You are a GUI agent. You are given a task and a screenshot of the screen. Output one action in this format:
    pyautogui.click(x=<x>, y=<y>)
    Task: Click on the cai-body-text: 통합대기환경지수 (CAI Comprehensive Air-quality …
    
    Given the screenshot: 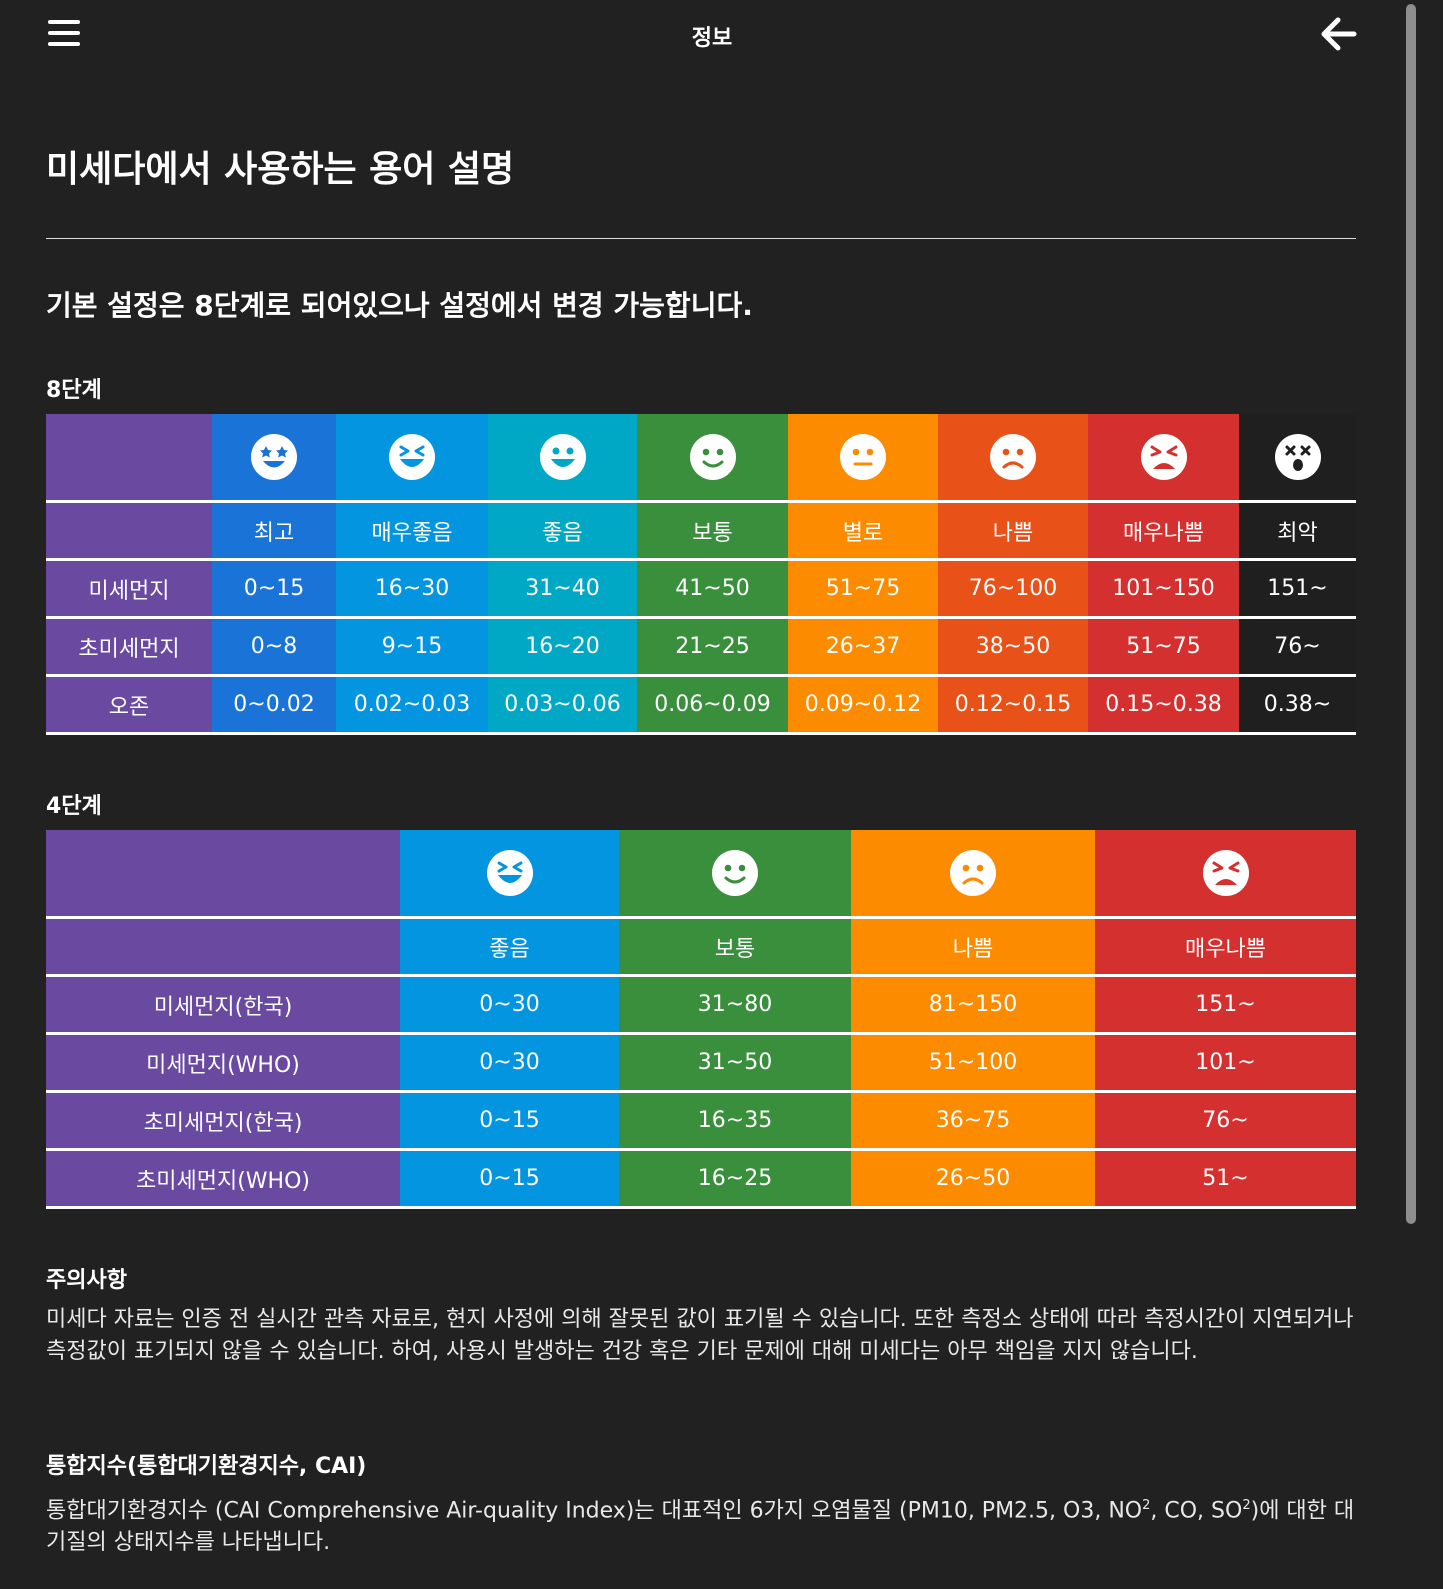 What is the action you would take?
    pyautogui.click(x=594, y=1511)
    